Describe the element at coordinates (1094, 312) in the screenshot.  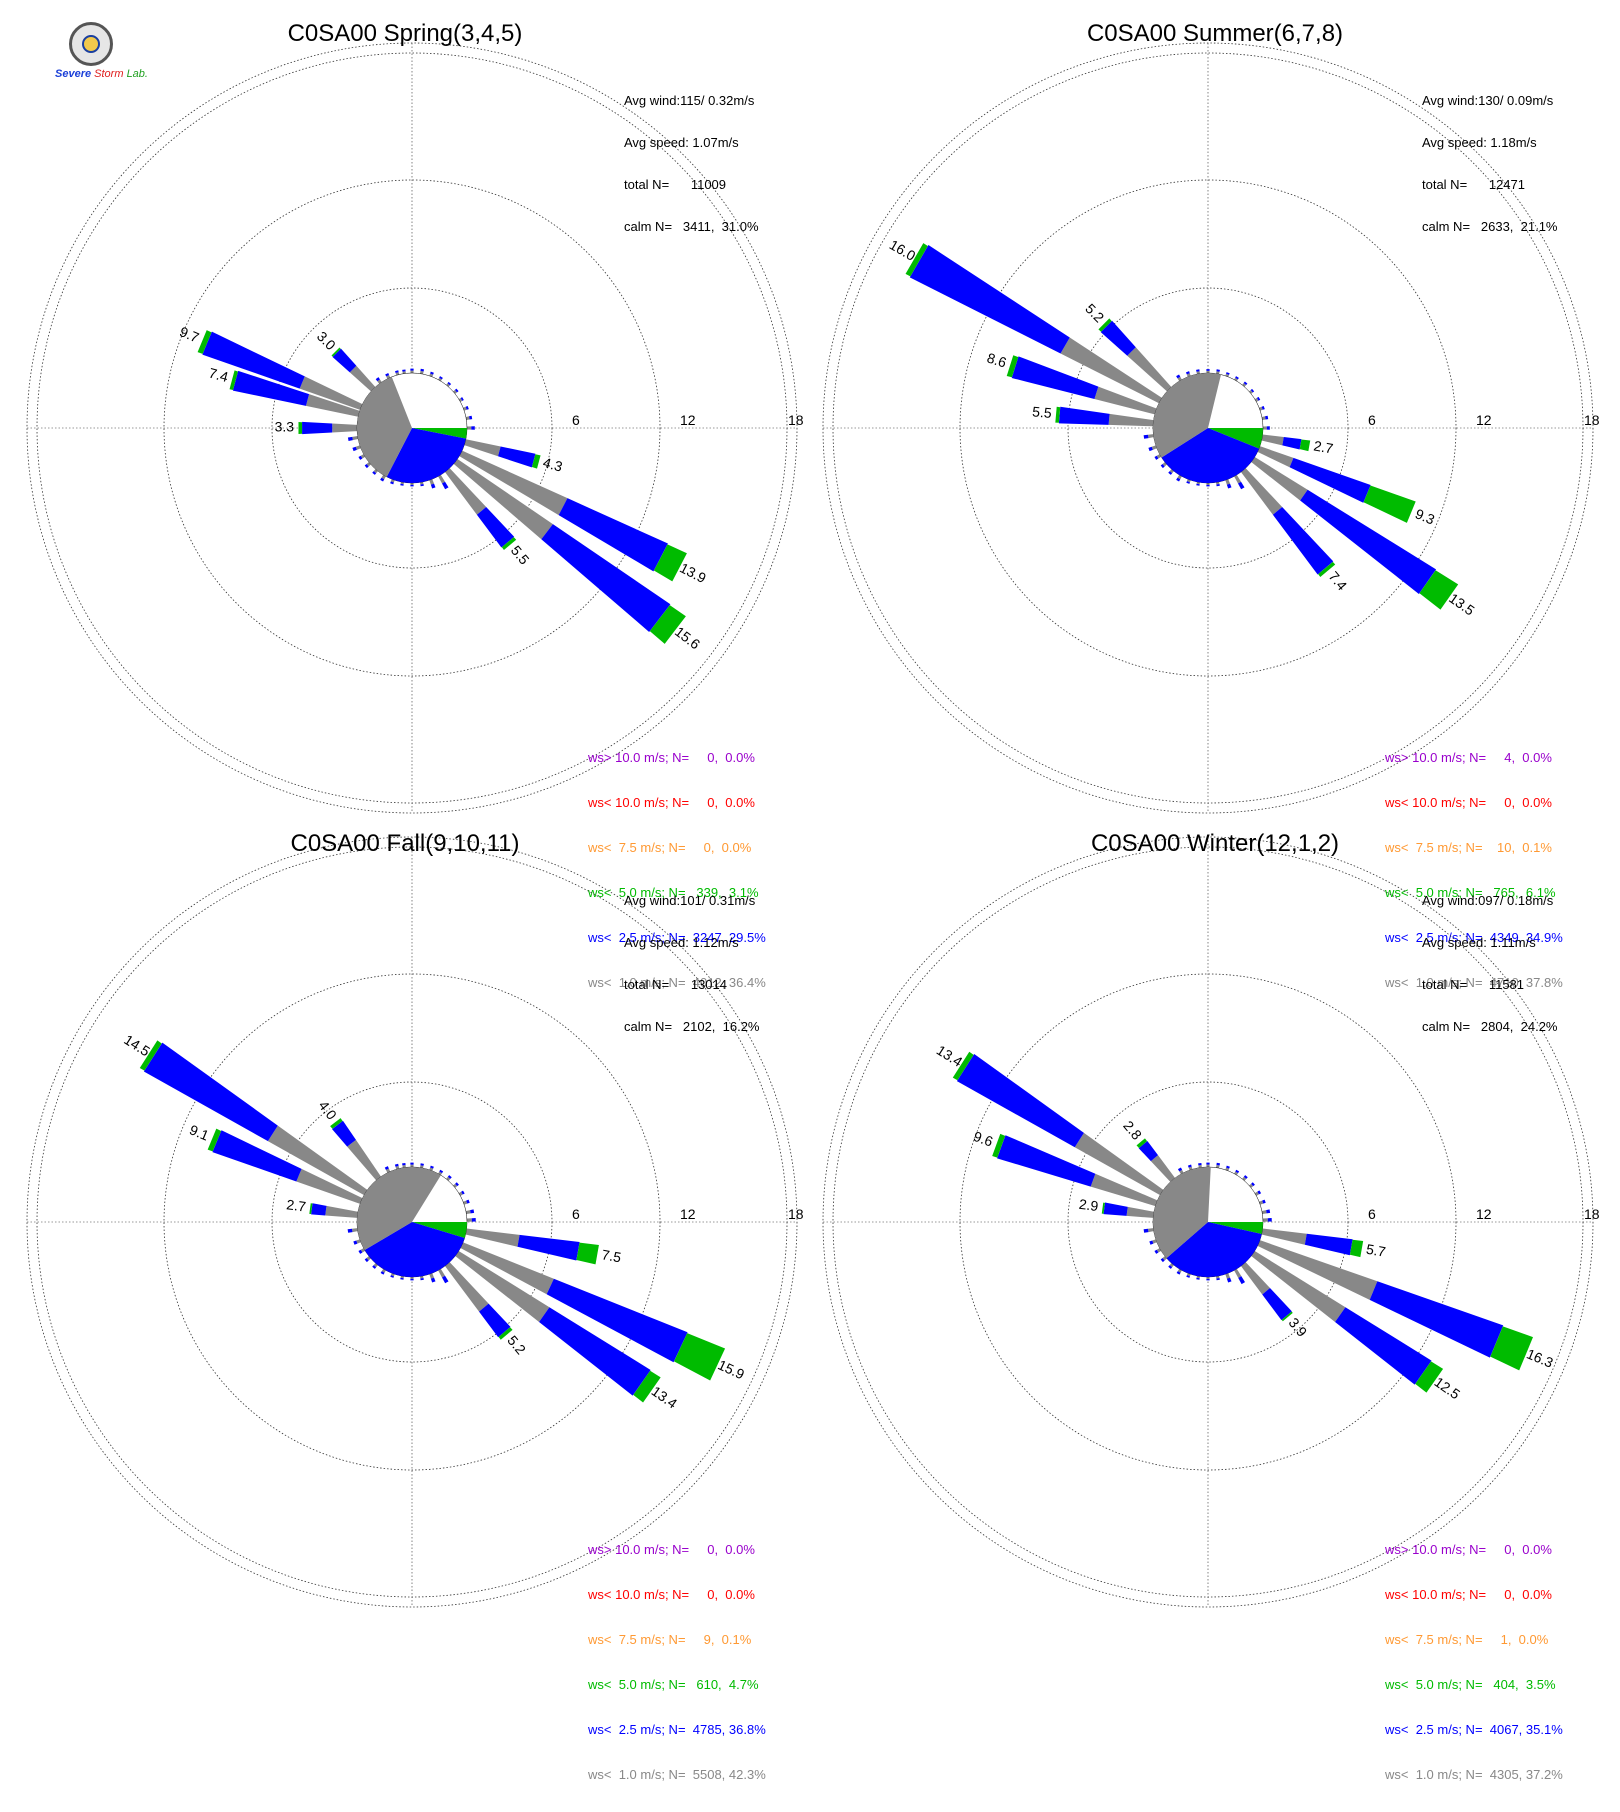
I see `bar-value-label: 5.2` at that location.